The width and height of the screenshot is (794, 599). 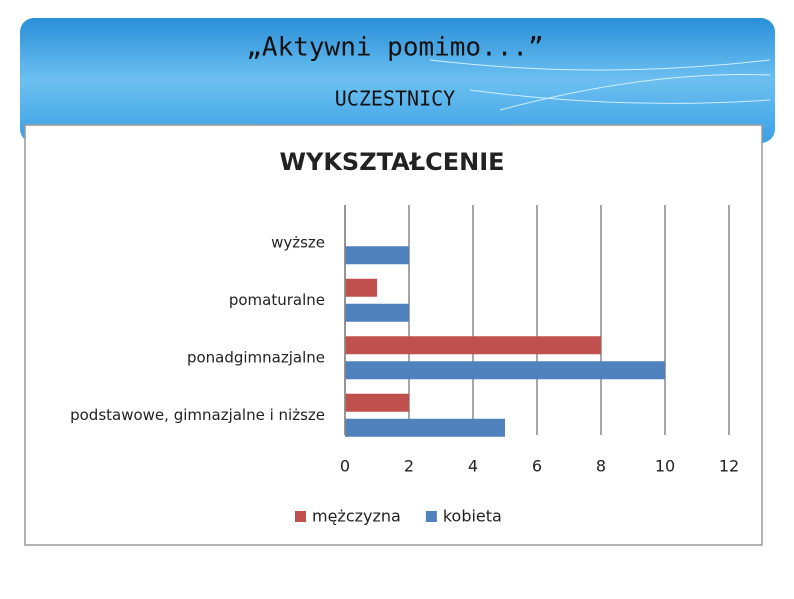 I want to click on legend-label: mężczyzna, so click(x=356, y=516).